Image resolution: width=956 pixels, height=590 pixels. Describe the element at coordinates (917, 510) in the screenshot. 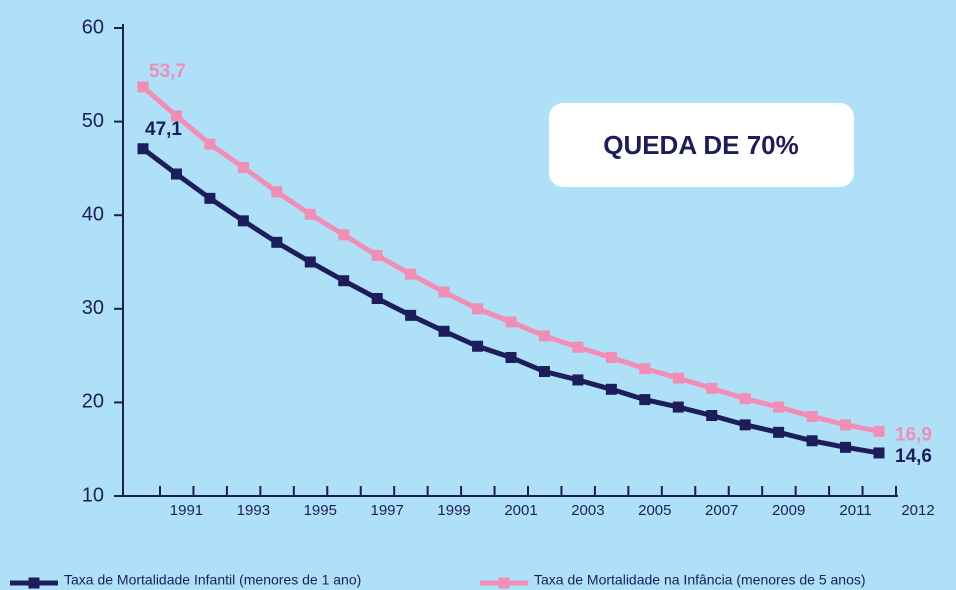

I see `x-tick-label: 2012` at that location.